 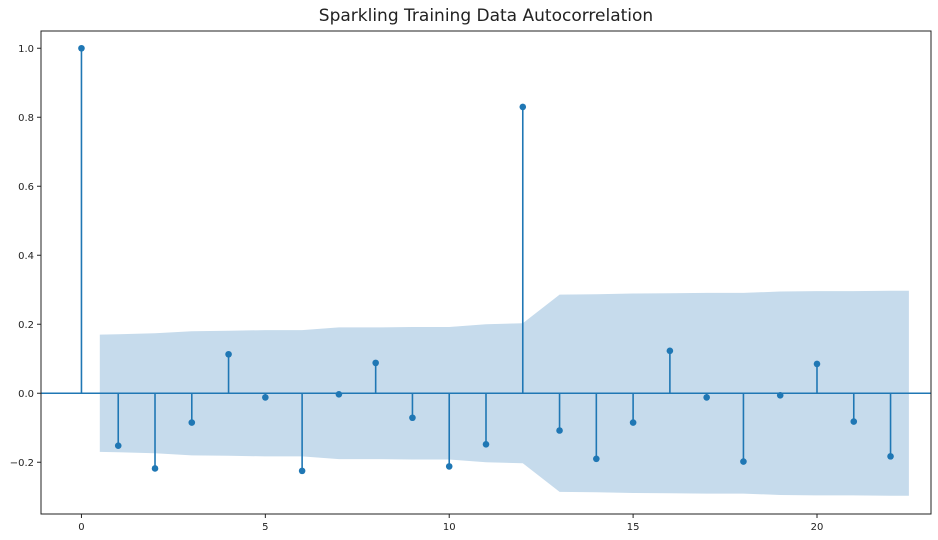 I want to click on y-tick-label: 0.8, so click(x=26, y=118).